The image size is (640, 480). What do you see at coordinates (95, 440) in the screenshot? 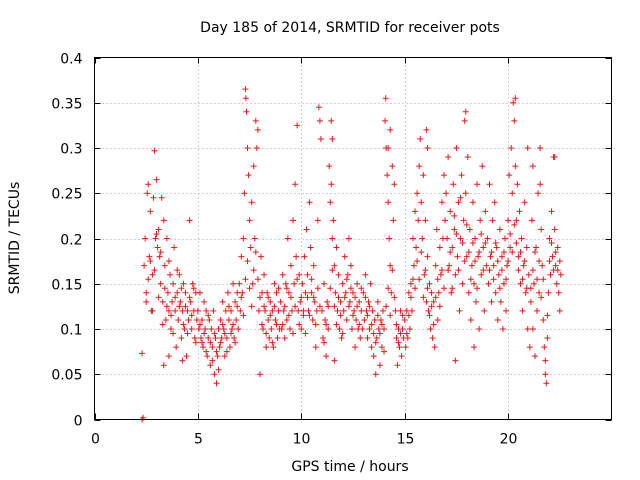
I see `x-tick-label: 0` at bounding box center [95, 440].